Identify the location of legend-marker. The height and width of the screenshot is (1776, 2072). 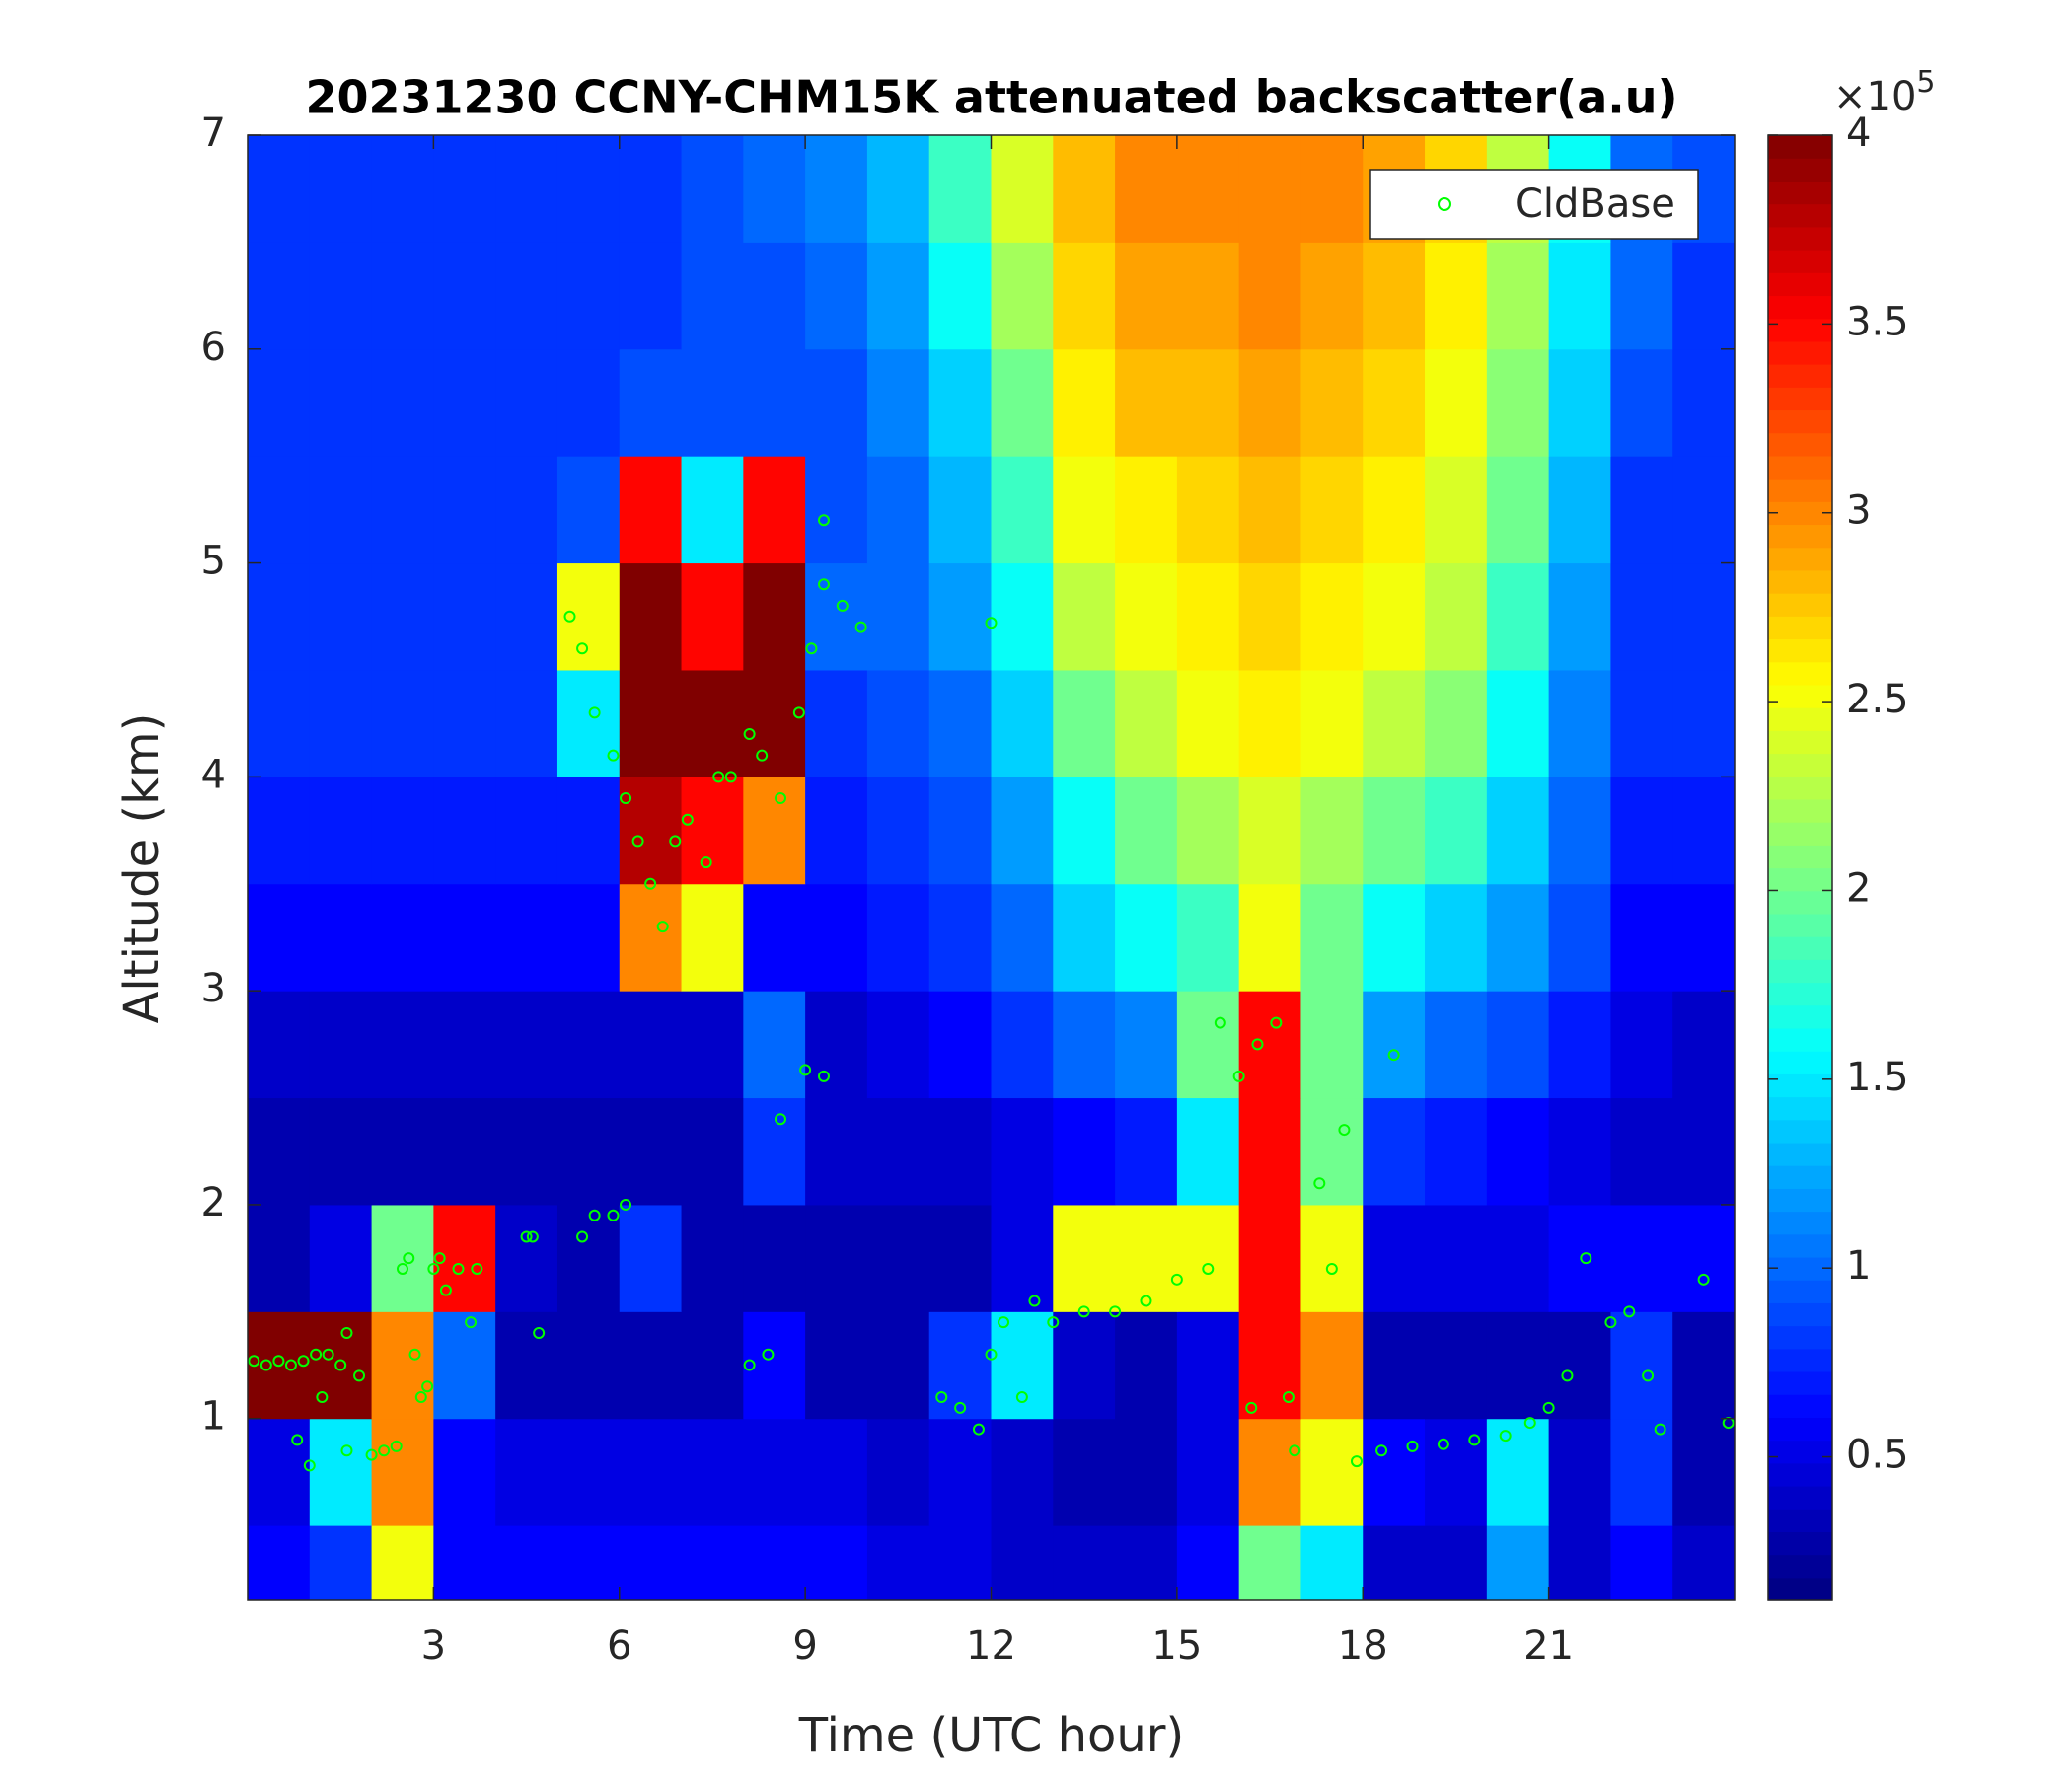
(1445, 204).